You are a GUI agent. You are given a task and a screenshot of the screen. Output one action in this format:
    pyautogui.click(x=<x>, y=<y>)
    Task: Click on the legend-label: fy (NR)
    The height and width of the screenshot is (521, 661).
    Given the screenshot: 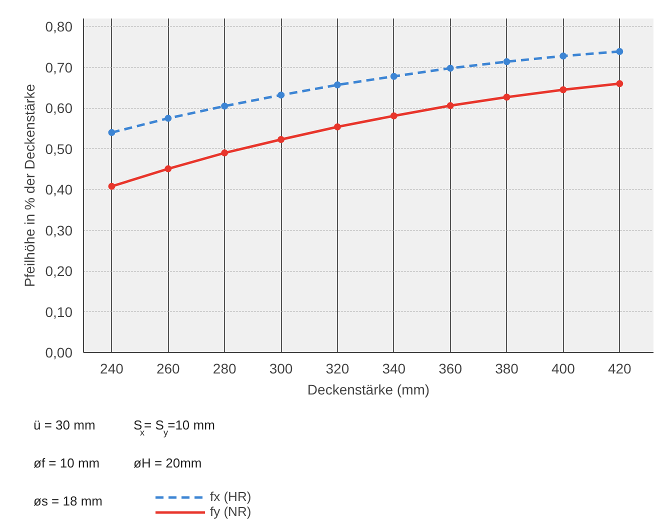 What is the action you would take?
    pyautogui.click(x=231, y=511)
    